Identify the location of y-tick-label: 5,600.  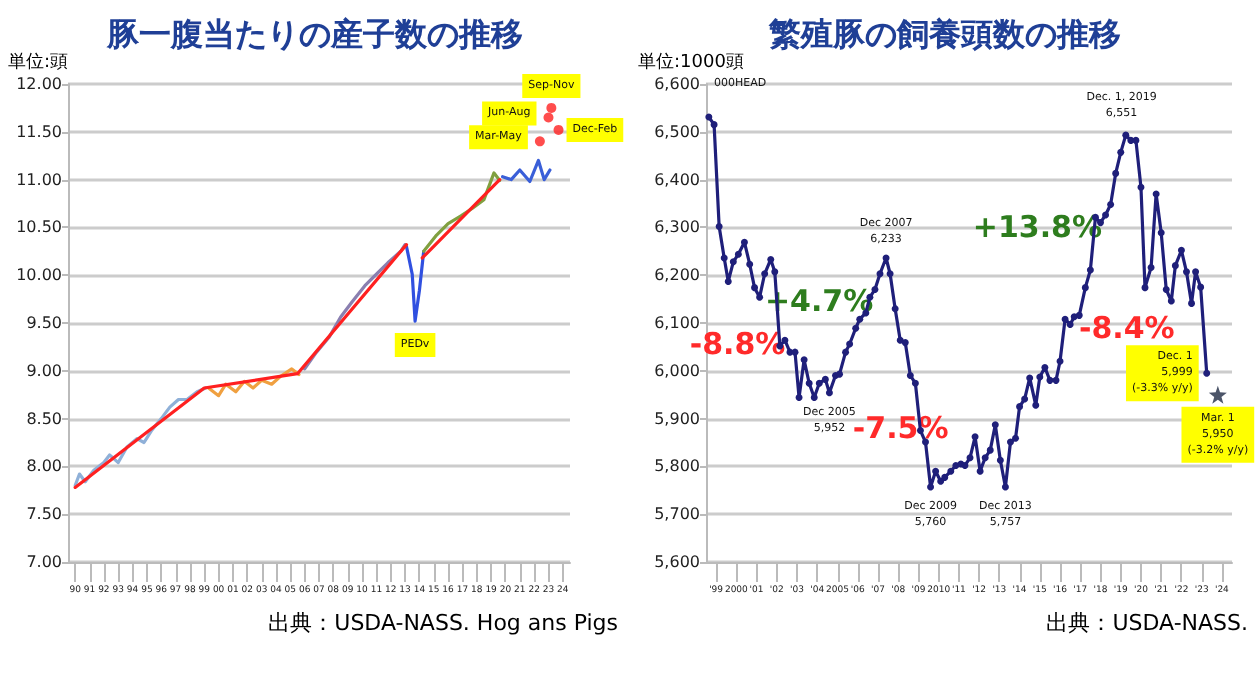
(677, 562).